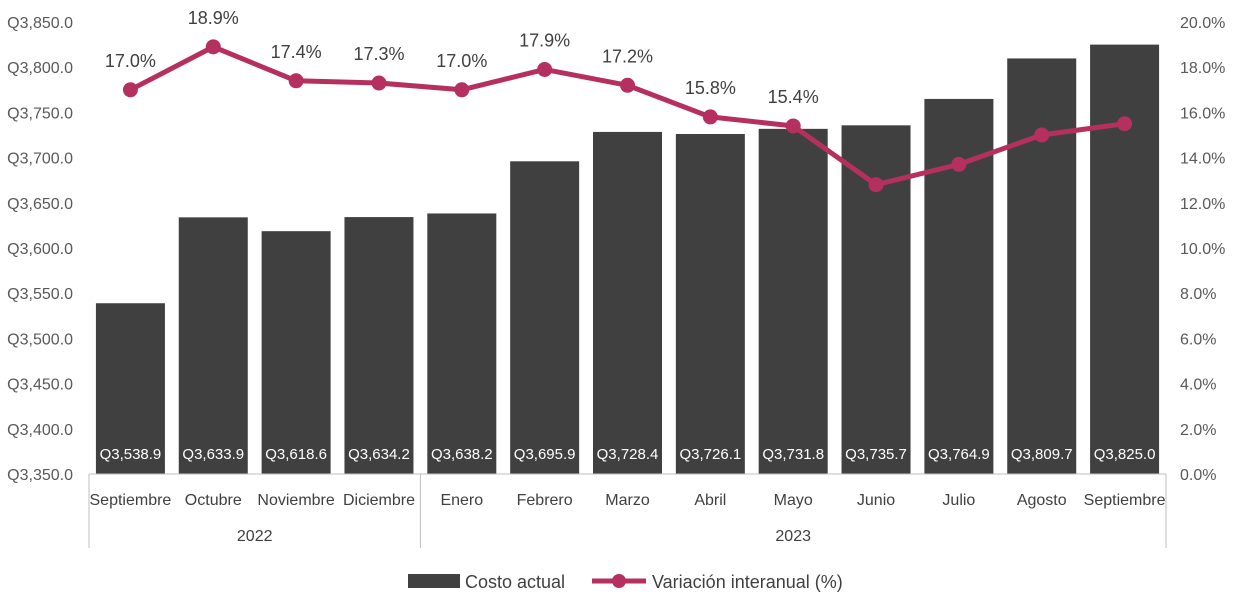  I want to click on y-left-tick-label: Q3,350.0, so click(40, 475).